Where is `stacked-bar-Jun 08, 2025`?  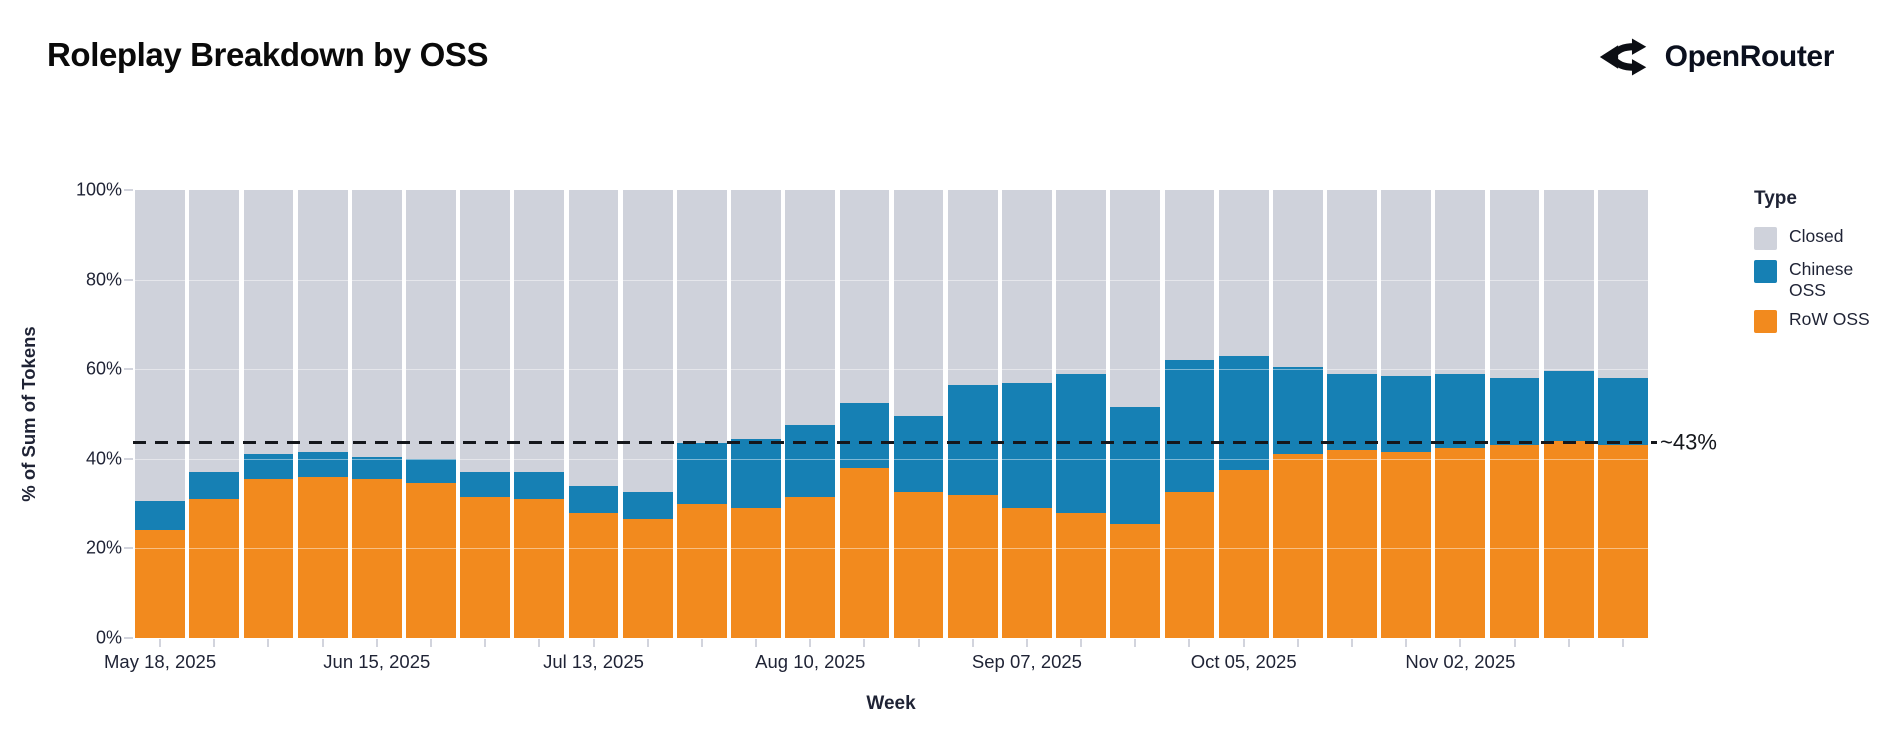
stacked-bar-Jun 08, 2025 is located at coordinates (322, 414).